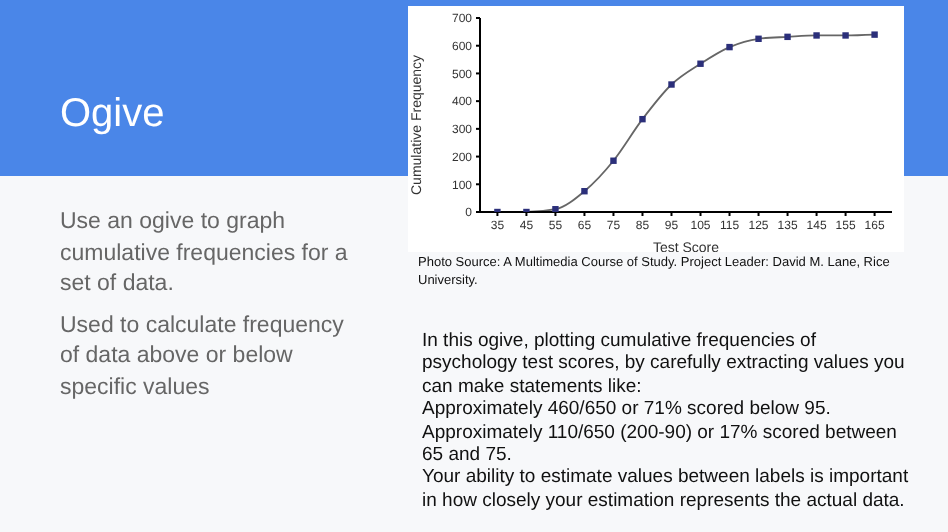  Describe the element at coordinates (112, 115) in the screenshot. I see `text: Ogive` at that location.